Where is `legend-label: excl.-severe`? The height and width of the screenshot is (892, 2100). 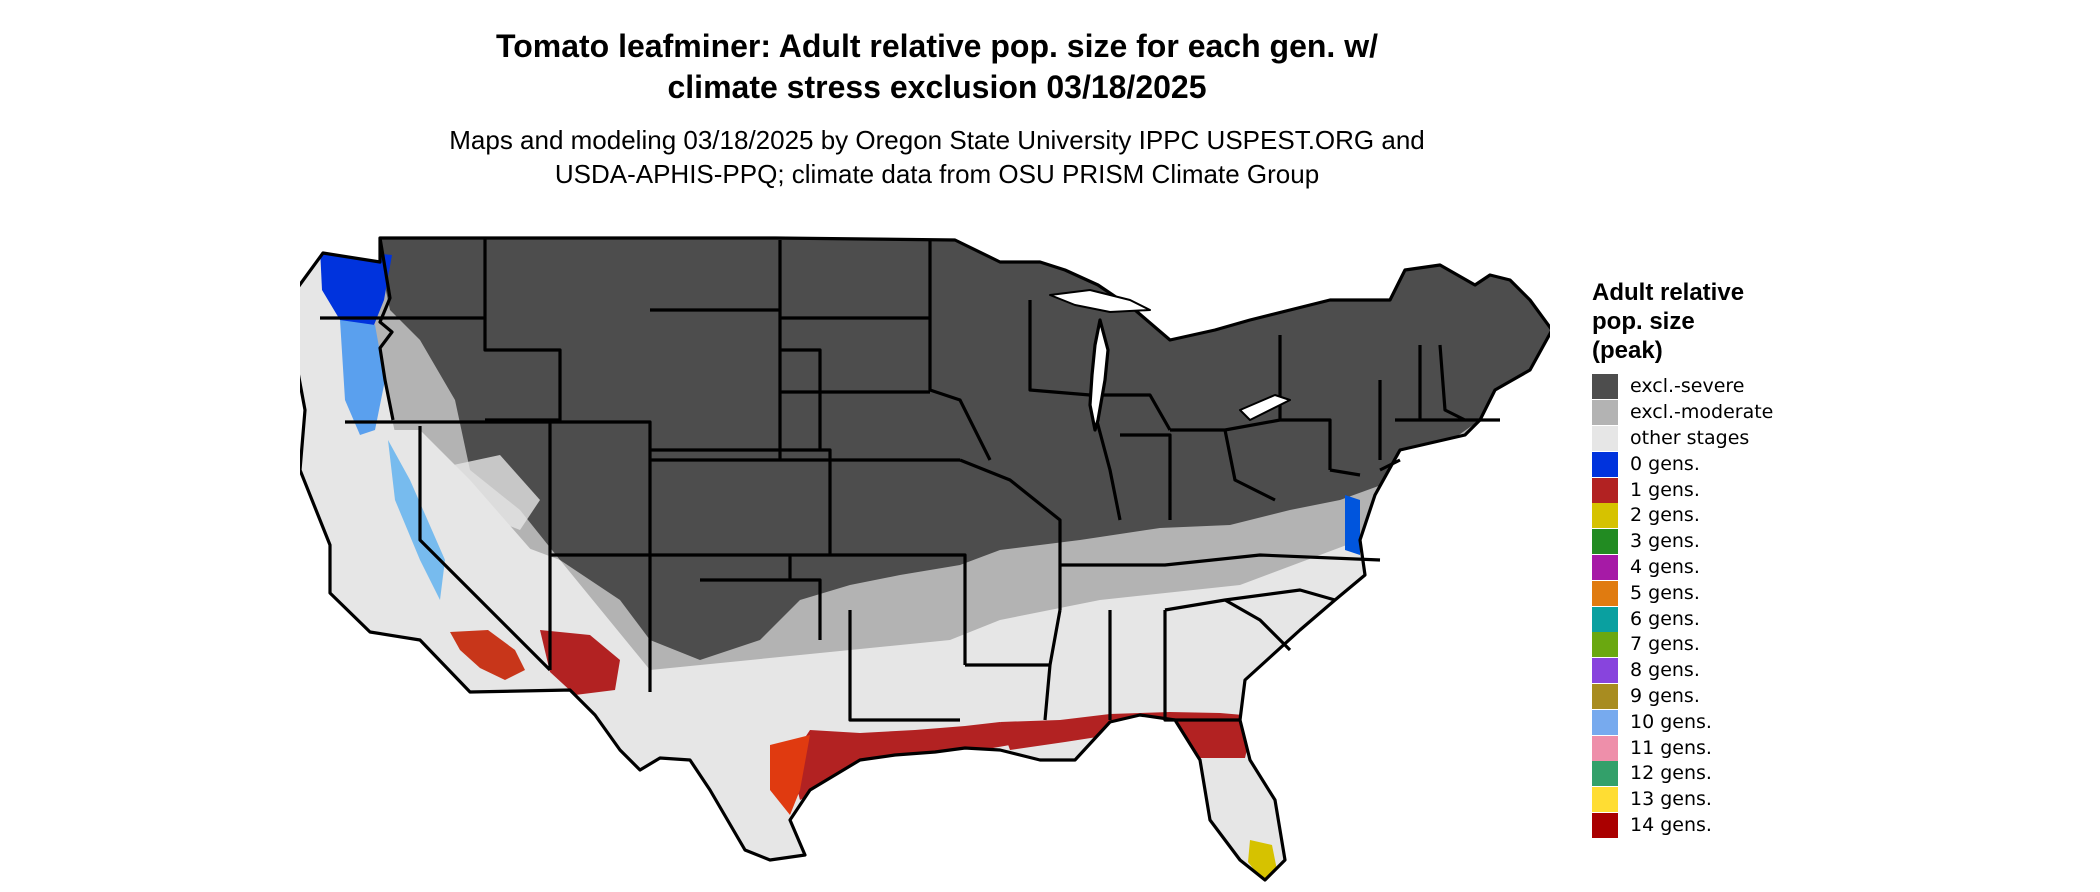
legend-label: excl.-severe is located at coordinates (1687, 386).